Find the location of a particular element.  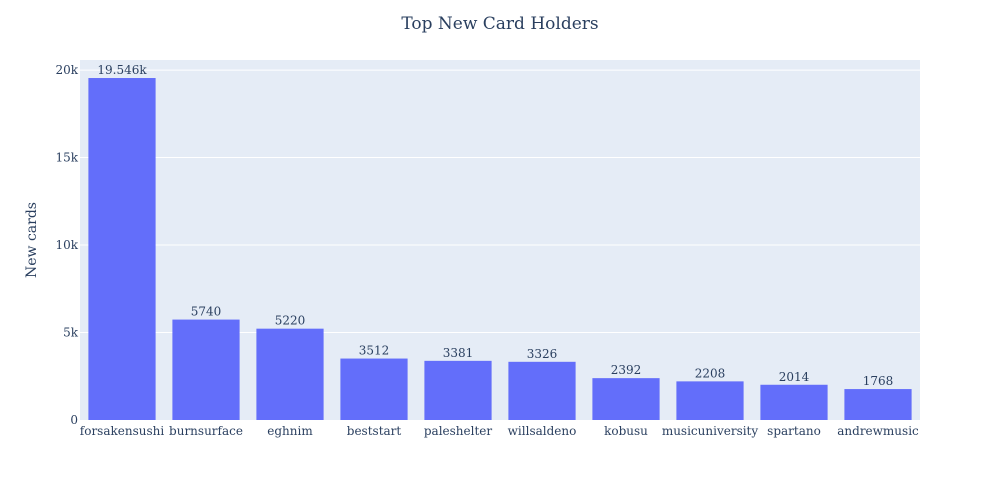

data-label-beststart: 3512 is located at coordinates (374, 351).